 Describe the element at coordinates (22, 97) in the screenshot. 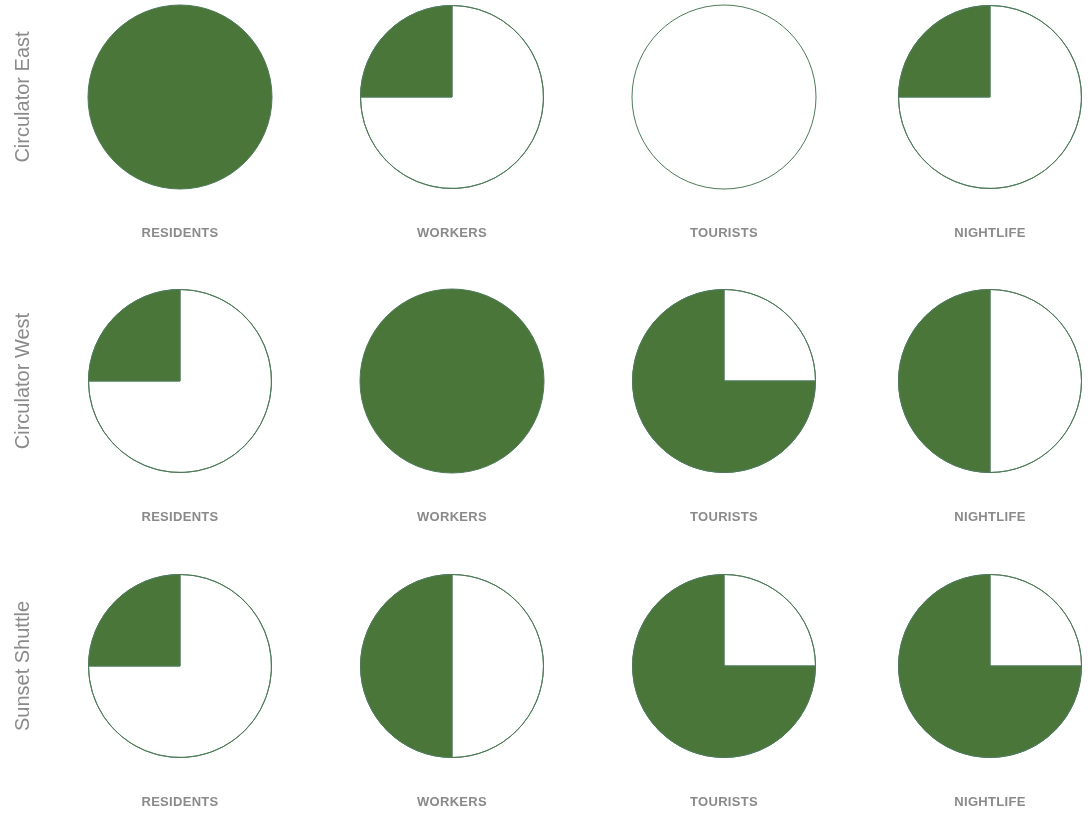

I see `text: Circulator East` at that location.